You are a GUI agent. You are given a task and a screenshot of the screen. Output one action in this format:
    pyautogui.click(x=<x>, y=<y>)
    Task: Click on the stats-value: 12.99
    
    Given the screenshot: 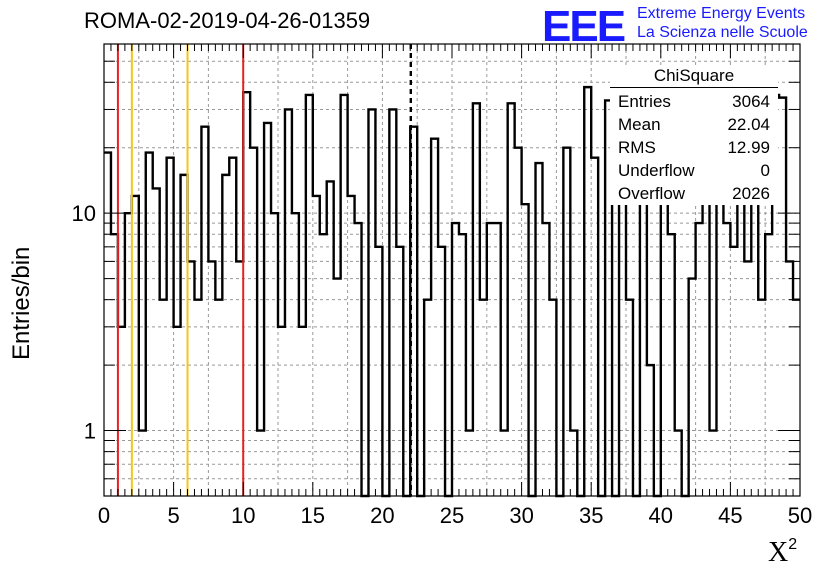 What is the action you would take?
    pyautogui.click(x=748, y=147)
    